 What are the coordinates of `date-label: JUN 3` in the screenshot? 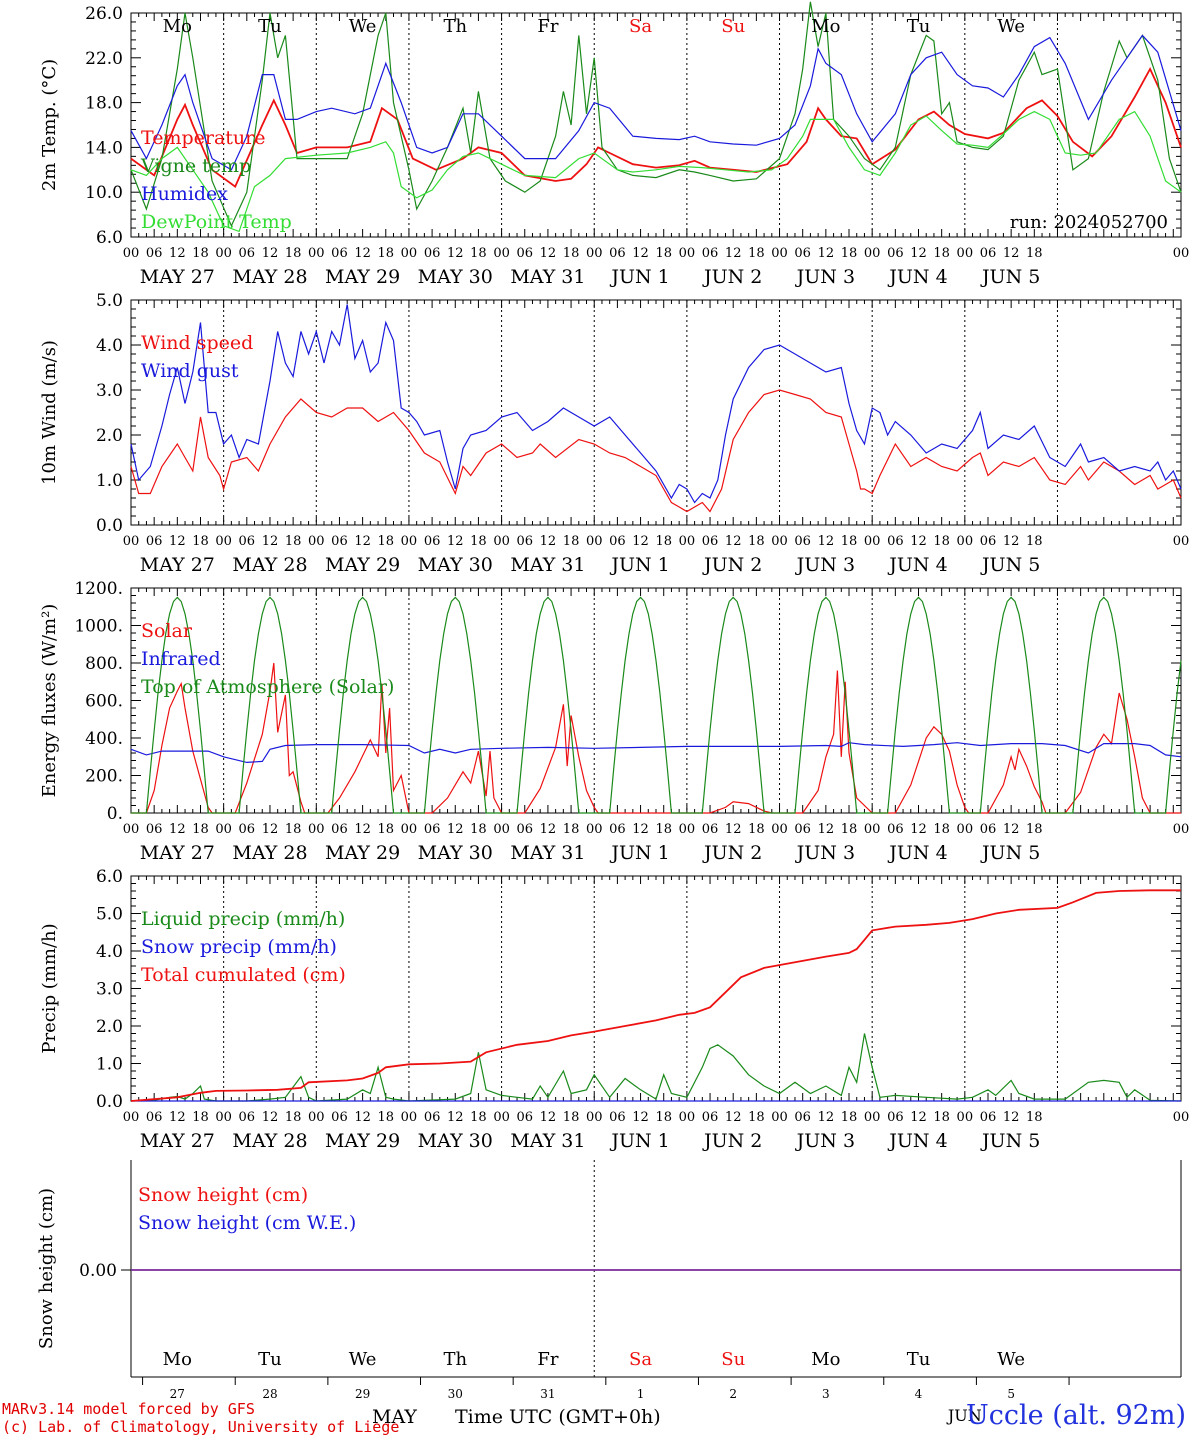 It's located at (825, 853).